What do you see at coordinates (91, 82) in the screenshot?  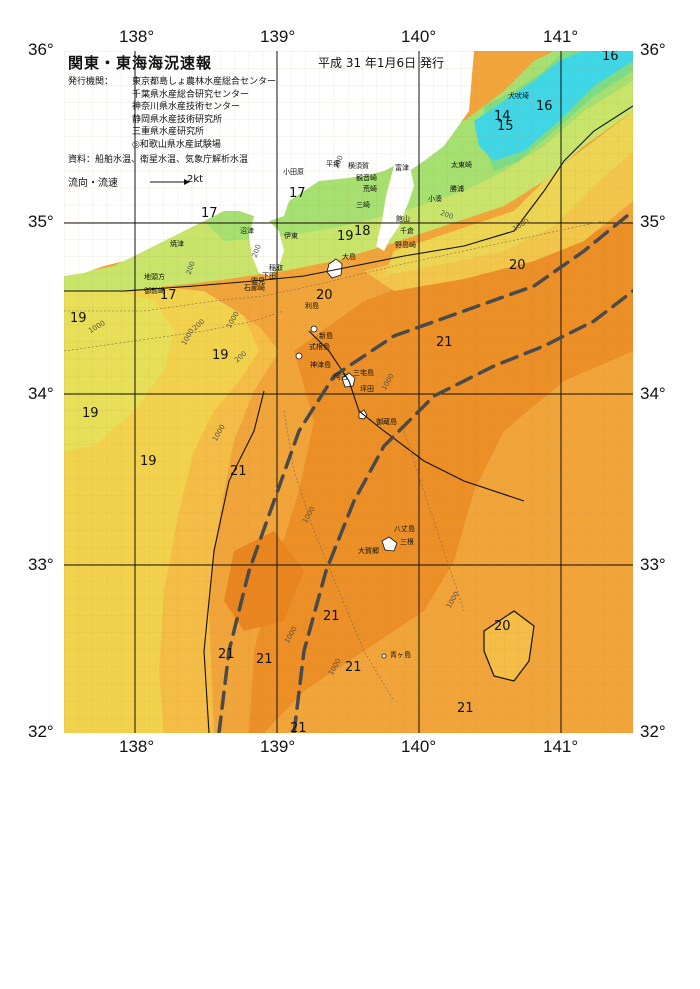 I see `agency-label: 発行機関：` at bounding box center [91, 82].